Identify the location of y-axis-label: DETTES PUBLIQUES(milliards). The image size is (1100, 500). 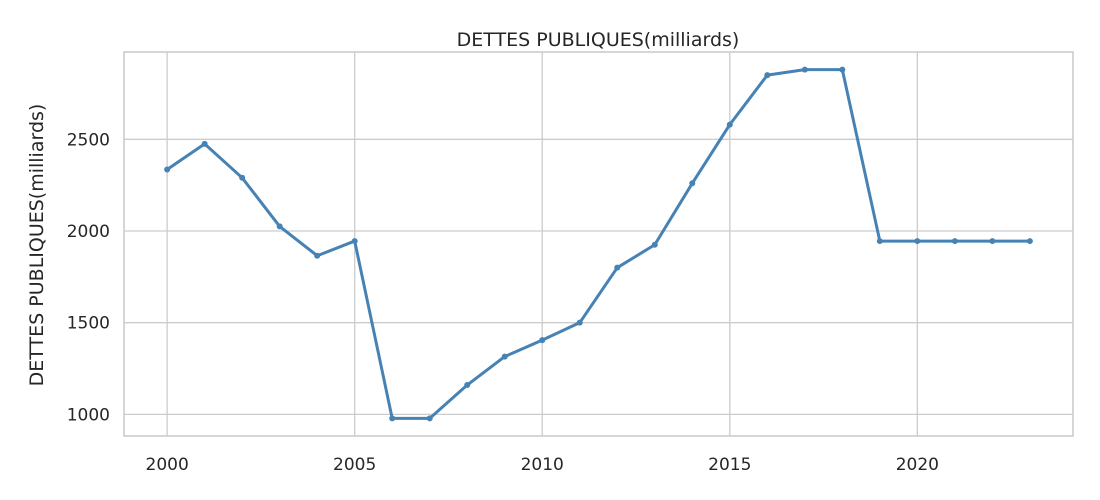
(37, 245).